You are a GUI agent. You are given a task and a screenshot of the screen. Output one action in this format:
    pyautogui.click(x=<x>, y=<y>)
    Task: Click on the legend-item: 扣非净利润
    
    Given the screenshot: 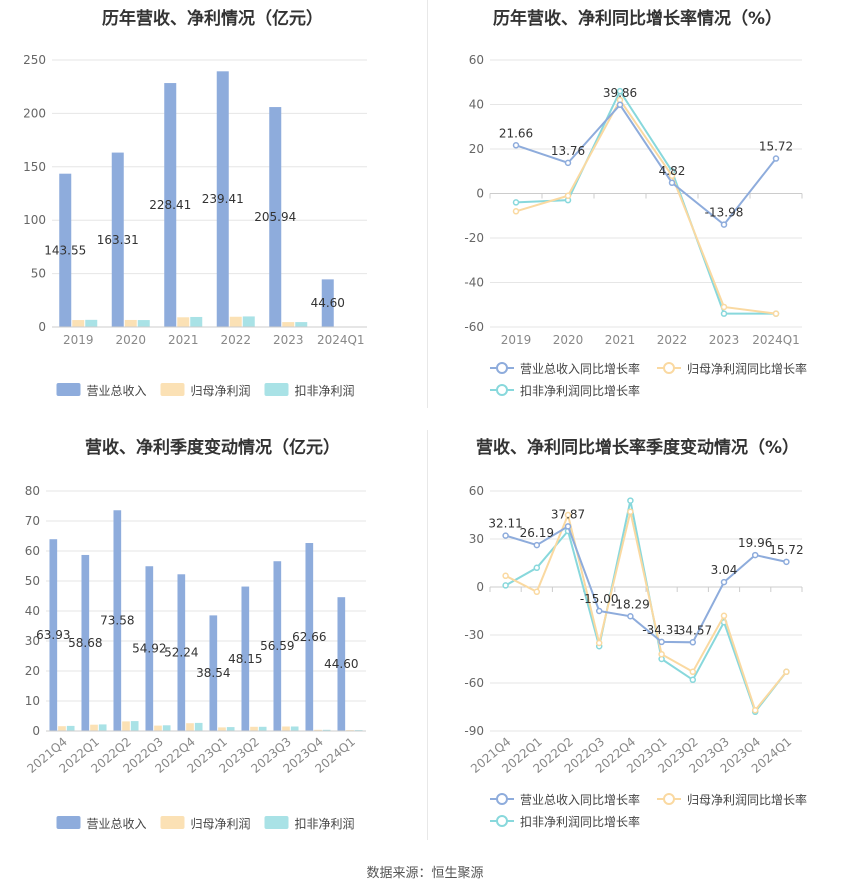 What is the action you would take?
    pyautogui.click(x=309, y=823)
    